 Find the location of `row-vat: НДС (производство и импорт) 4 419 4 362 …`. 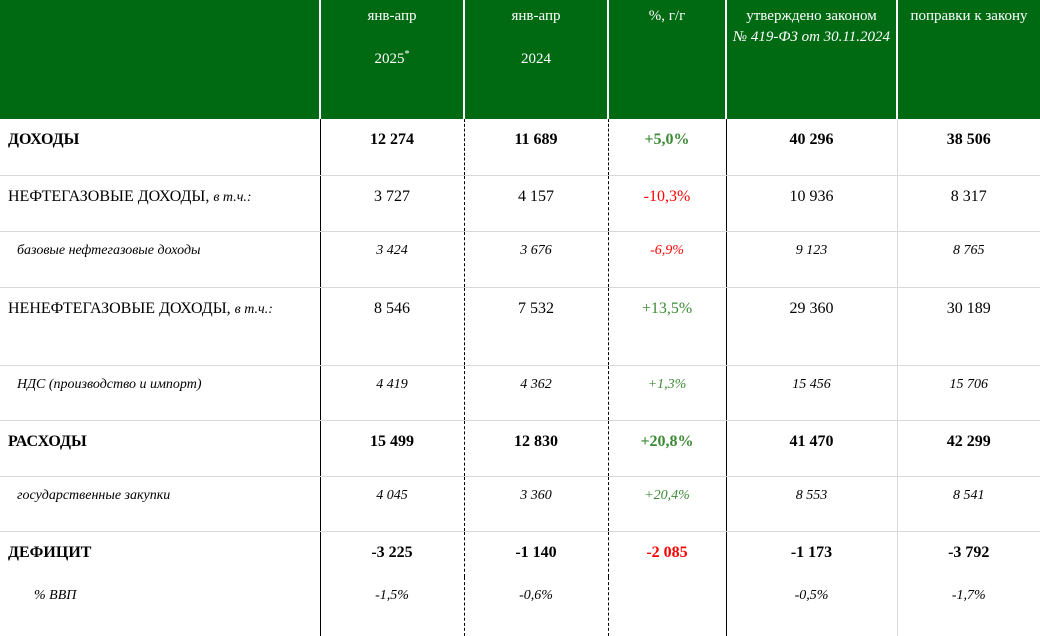

row-vat: НДС (производство и импорт) 4 419 4 362 … is located at coordinates (520, 393).